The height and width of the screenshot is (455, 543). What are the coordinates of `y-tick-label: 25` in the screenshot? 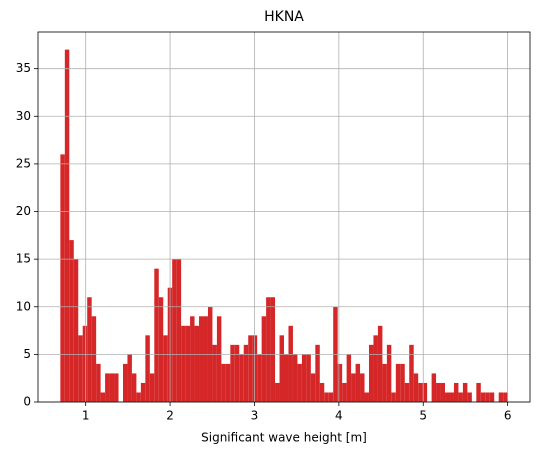 It's located at (23, 163).